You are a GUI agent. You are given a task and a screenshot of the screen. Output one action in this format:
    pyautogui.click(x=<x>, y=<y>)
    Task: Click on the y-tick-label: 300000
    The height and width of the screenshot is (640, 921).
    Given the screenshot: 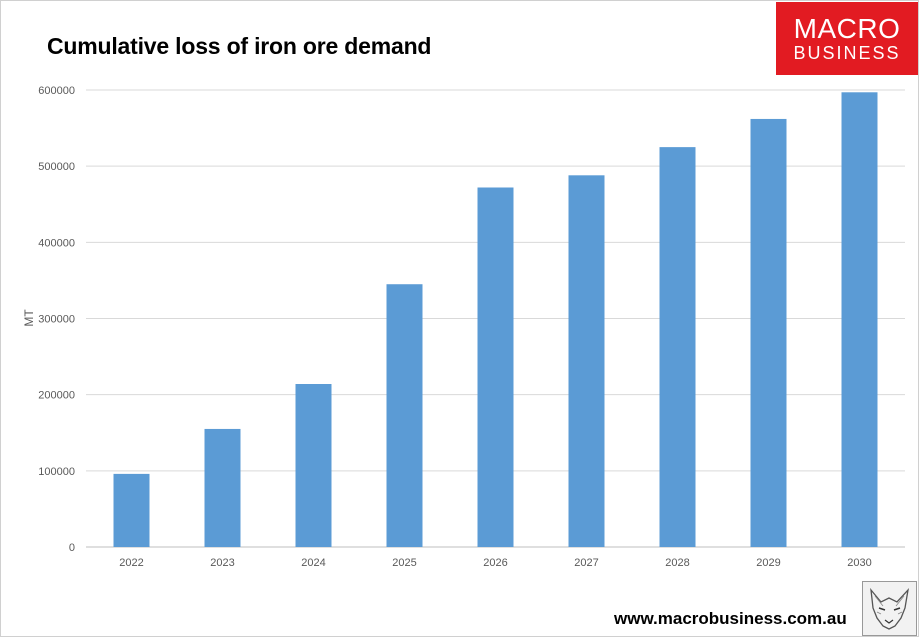 What is the action you would take?
    pyautogui.click(x=56, y=320)
    